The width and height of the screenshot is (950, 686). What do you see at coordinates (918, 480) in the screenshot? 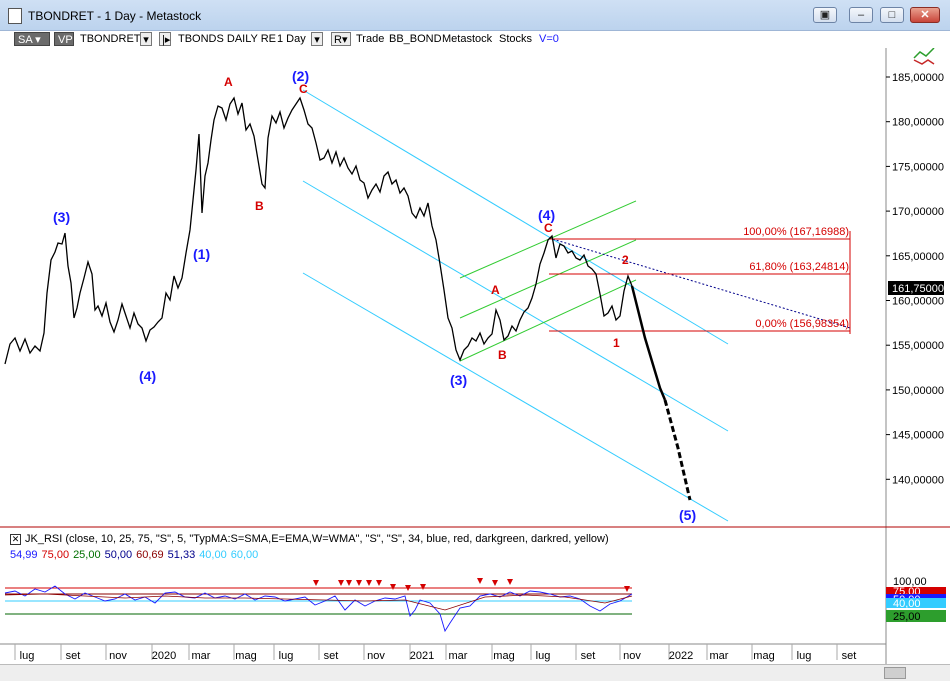
I see `price-tick-label: 140,00000` at bounding box center [918, 480].